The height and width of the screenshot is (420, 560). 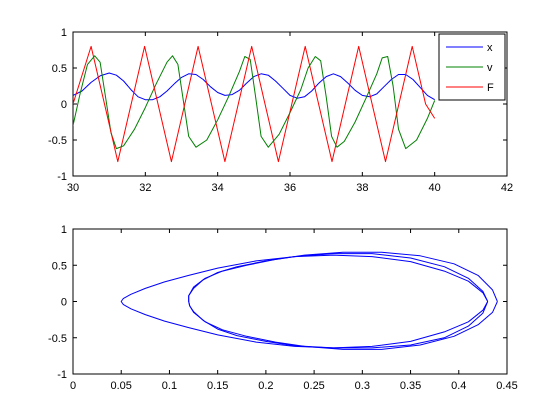 I want to click on series-line-x, so click(x=254, y=86).